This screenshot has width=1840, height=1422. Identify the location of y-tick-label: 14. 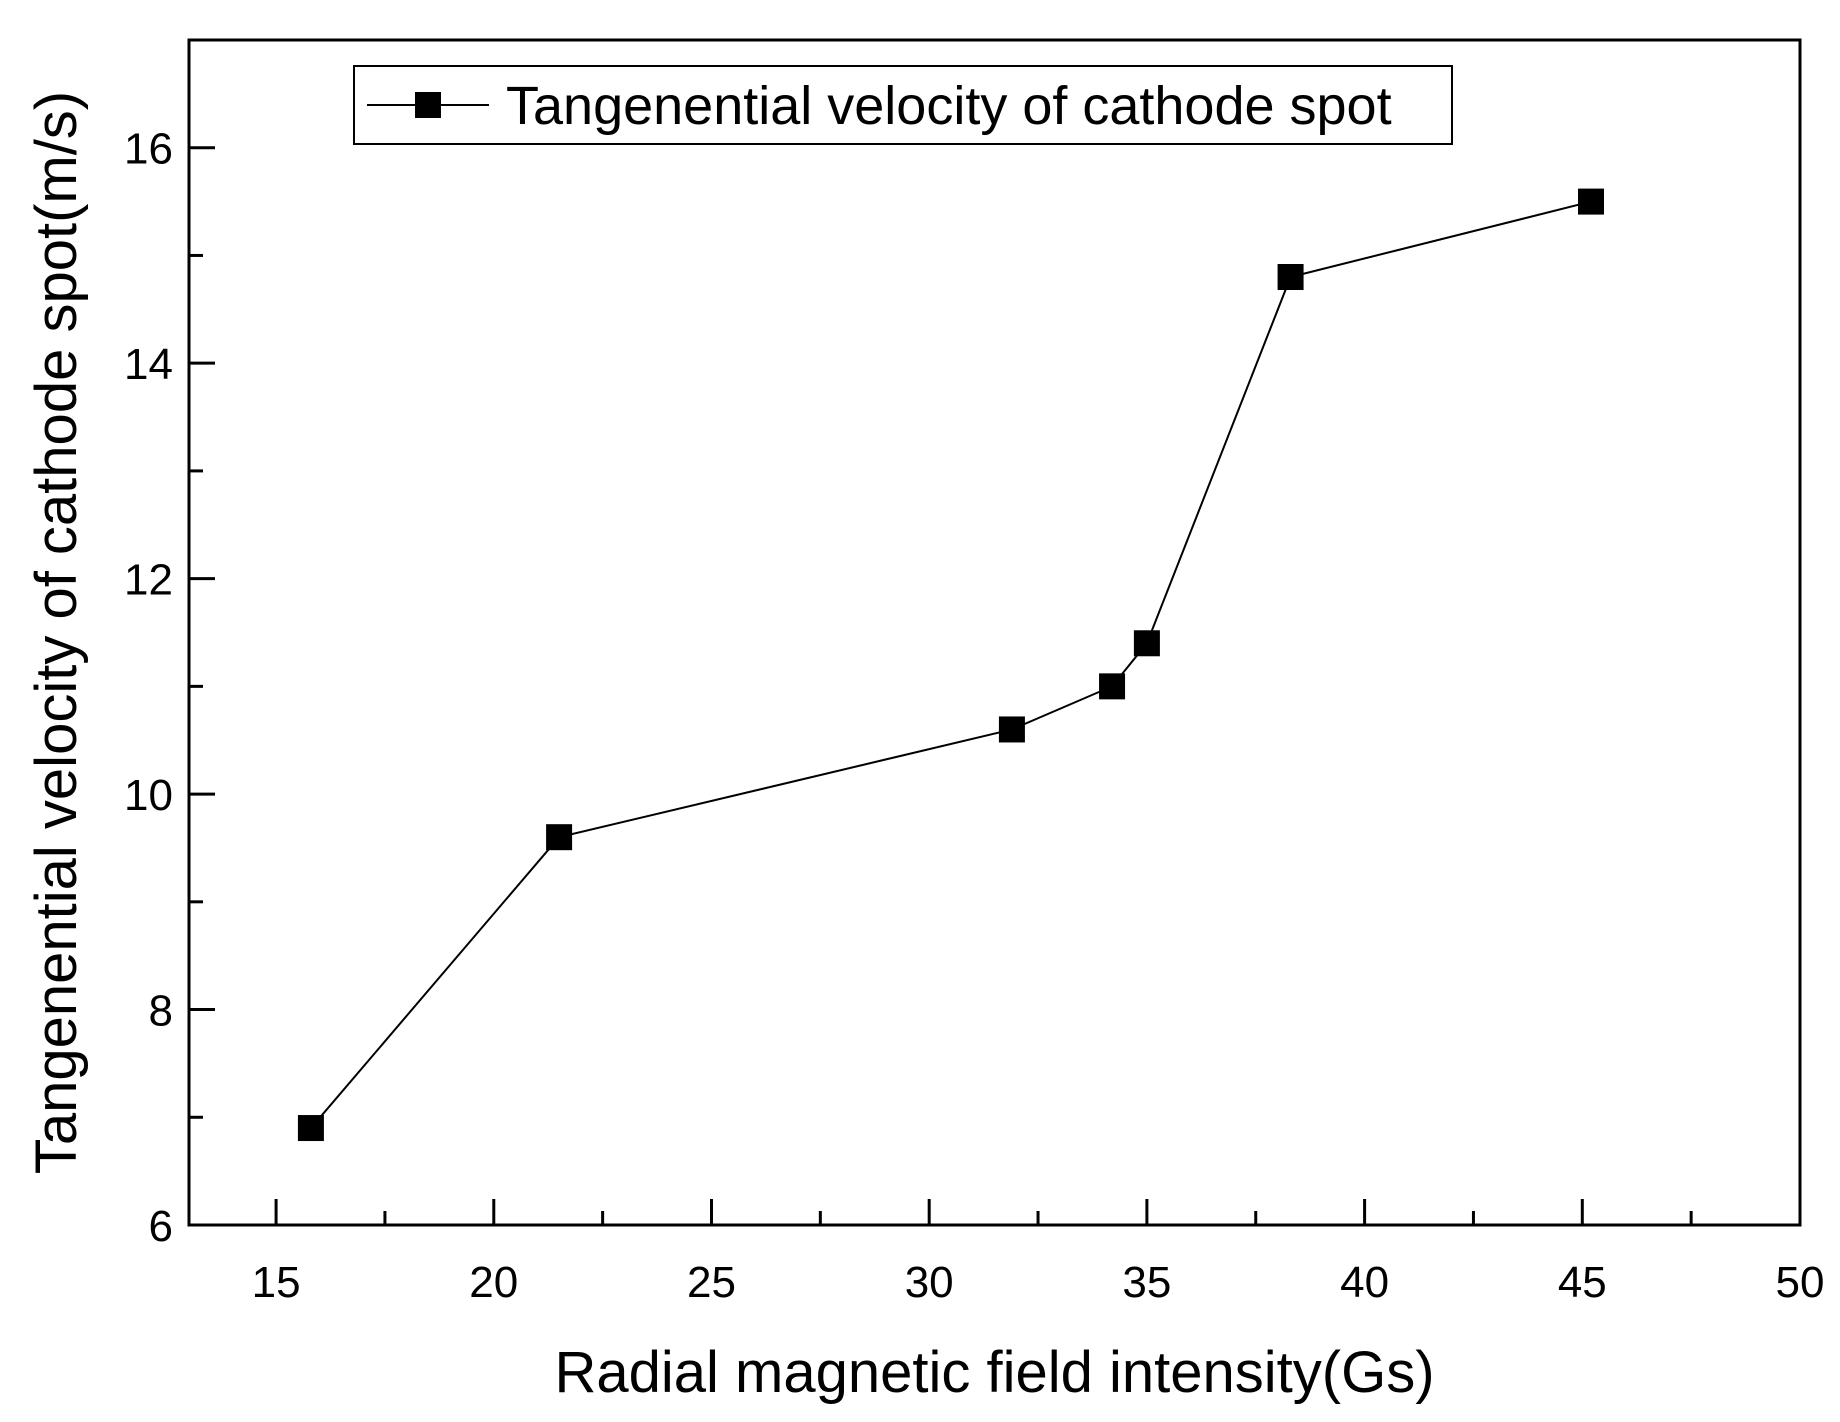
(148, 364).